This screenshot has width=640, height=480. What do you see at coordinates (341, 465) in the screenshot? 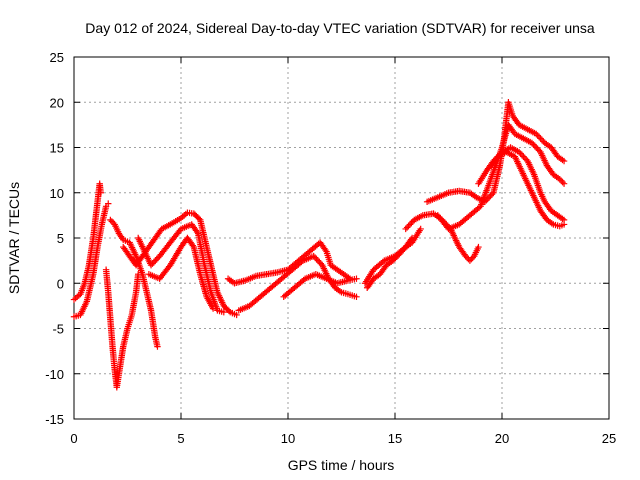
I see `x-axis-label: GPS time / hours` at bounding box center [341, 465].